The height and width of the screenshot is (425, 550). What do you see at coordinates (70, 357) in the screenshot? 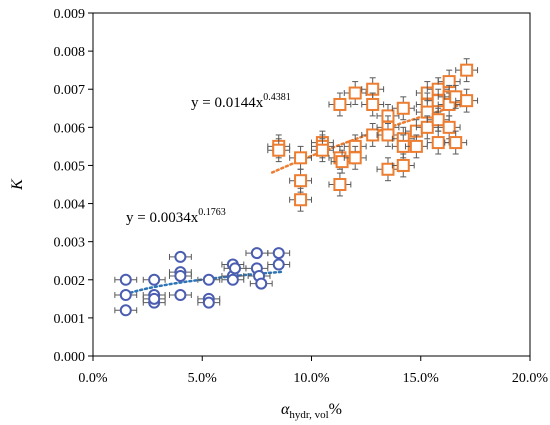
I see `y-tick-label: 0.000` at bounding box center [70, 357].